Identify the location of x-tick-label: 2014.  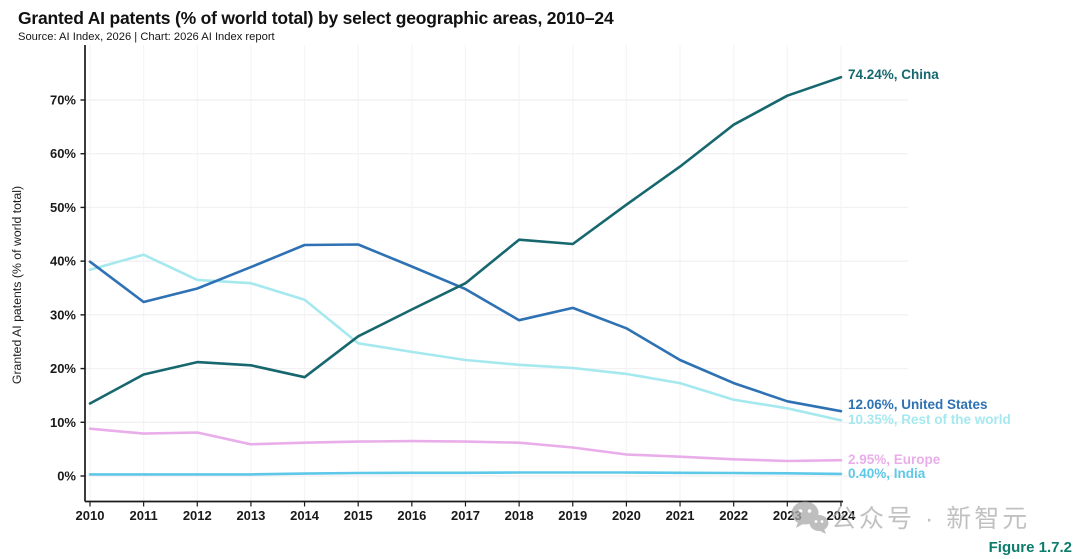
(305, 515).